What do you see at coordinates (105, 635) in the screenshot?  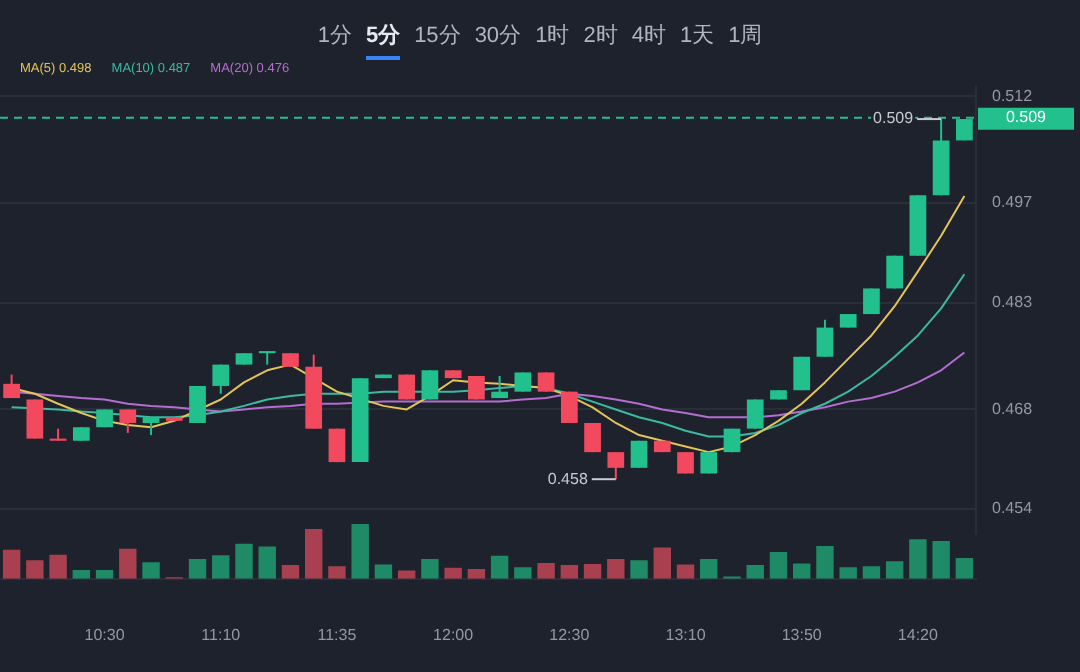 I see `x-tick-label: 10:30` at bounding box center [105, 635].